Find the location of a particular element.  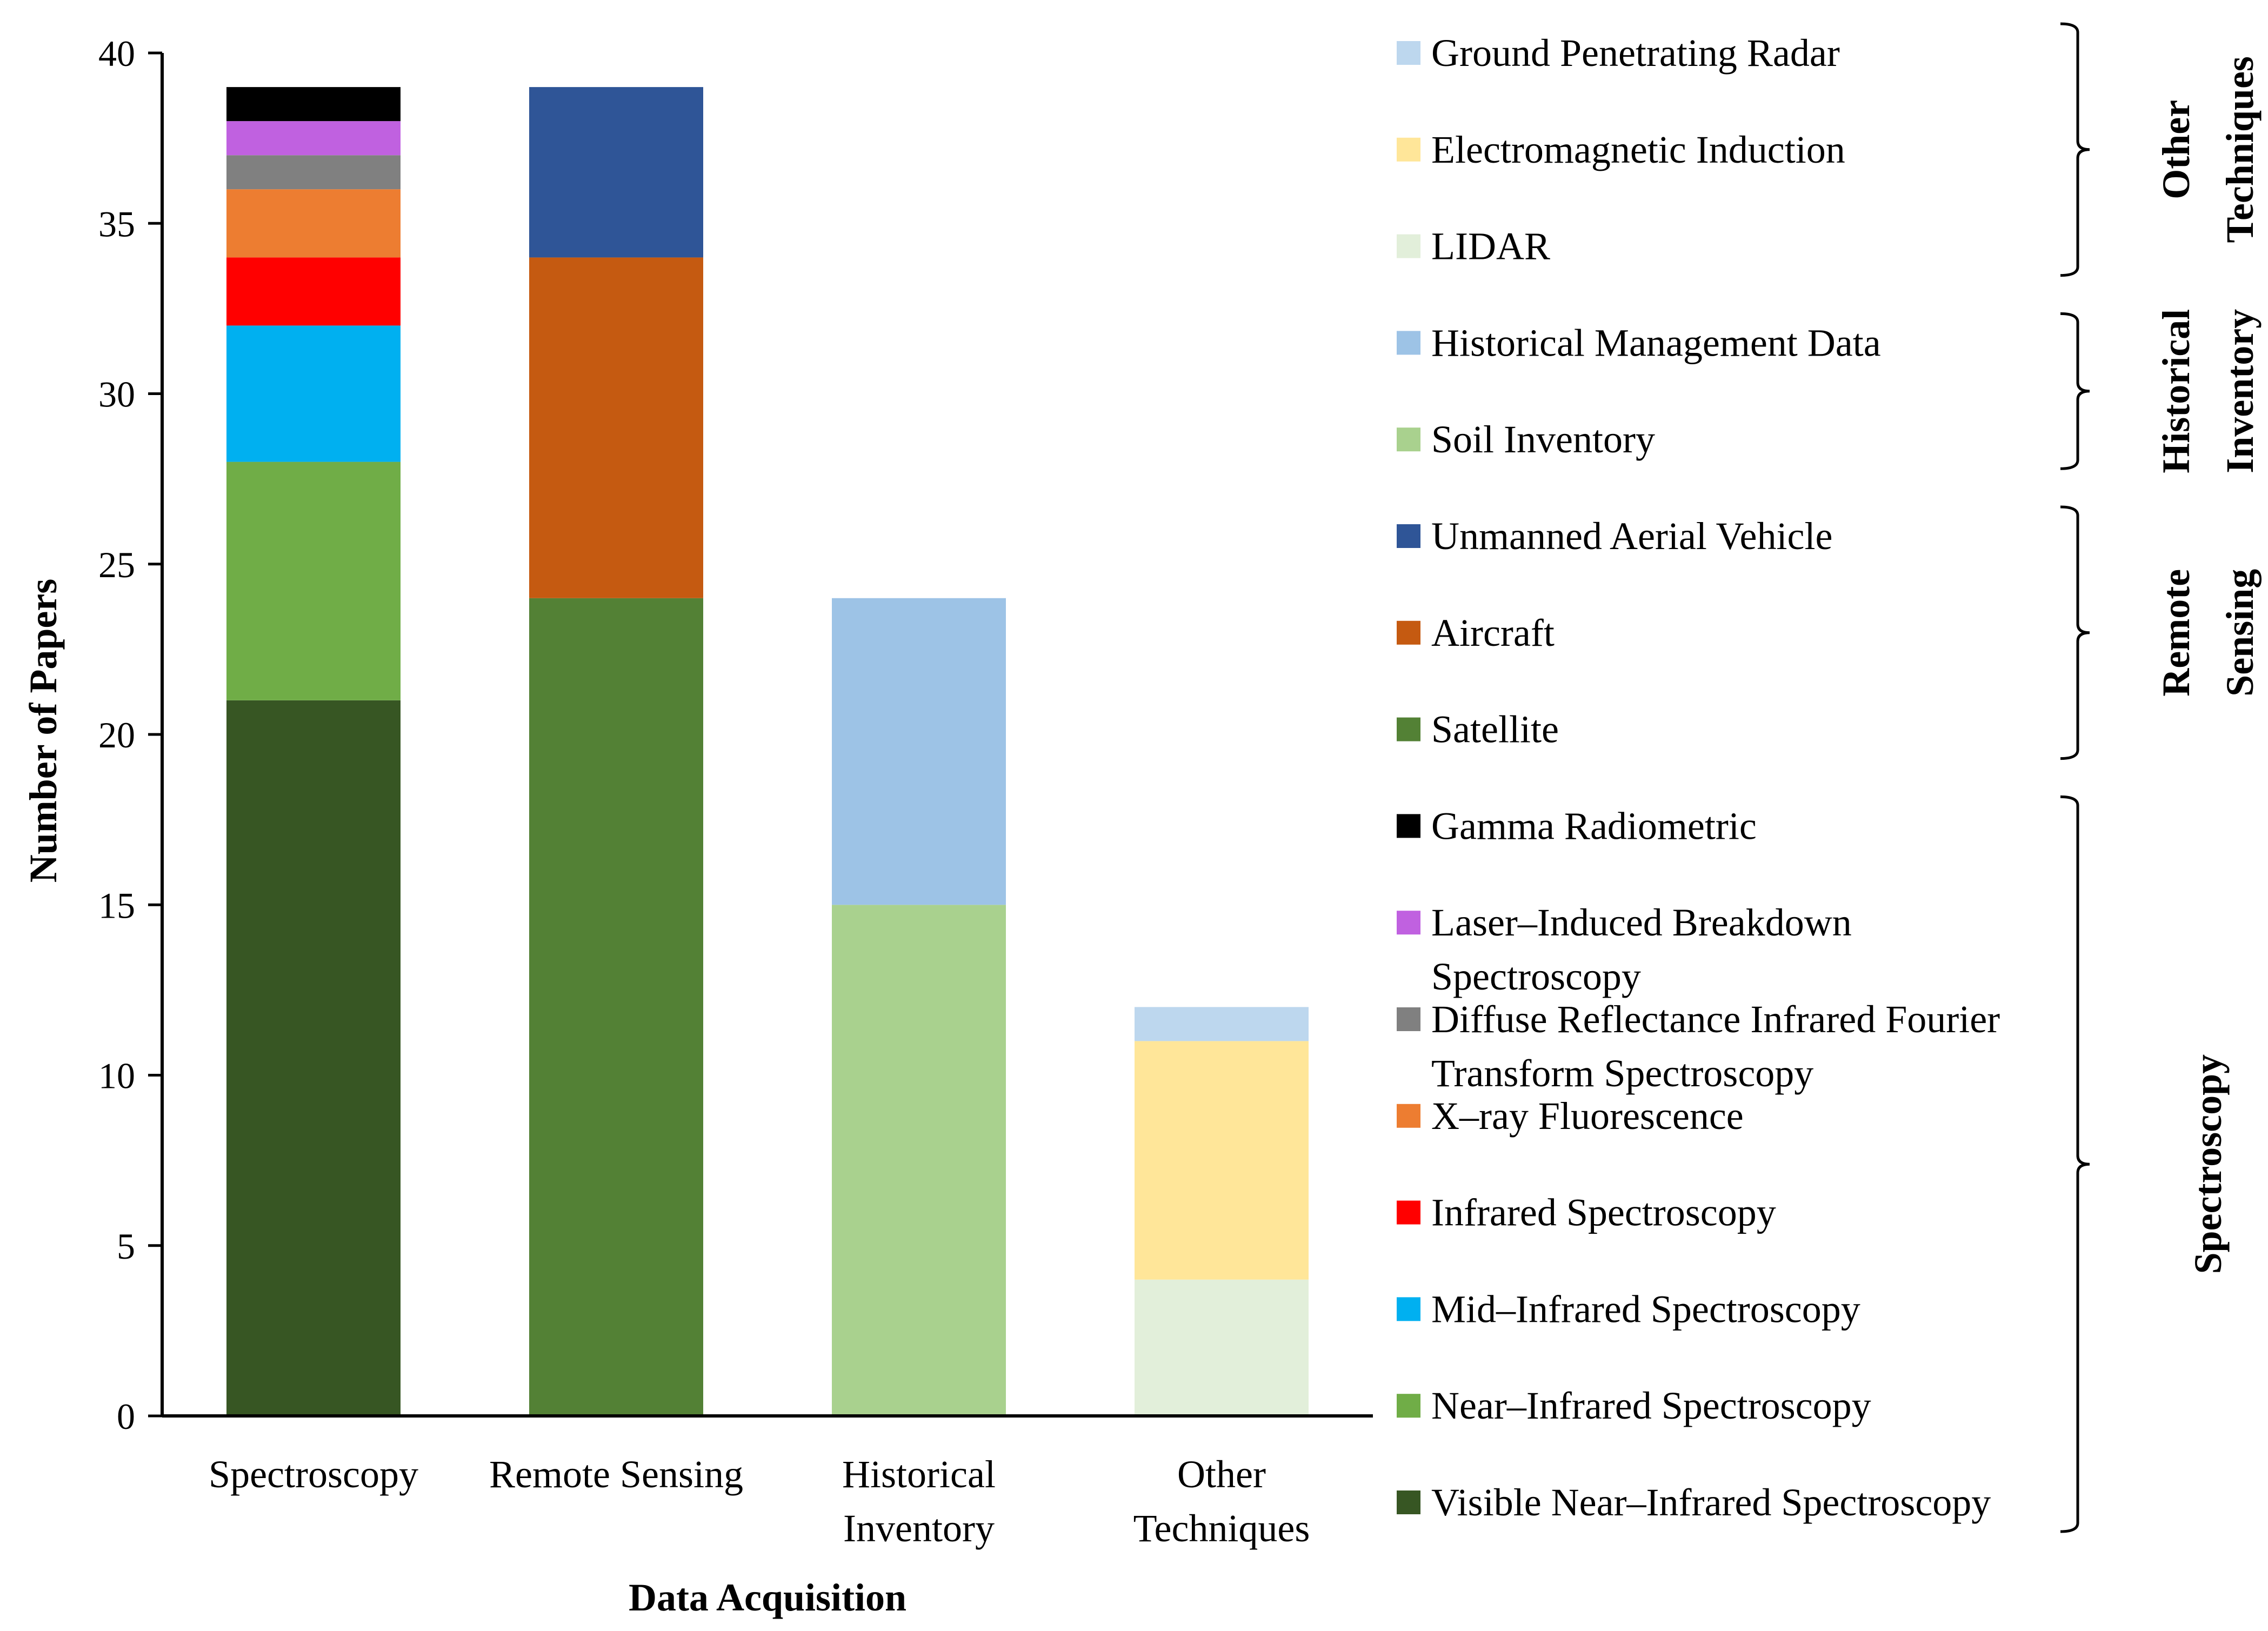

x-axis-title: Data Acquisition is located at coordinates (767, 1597).